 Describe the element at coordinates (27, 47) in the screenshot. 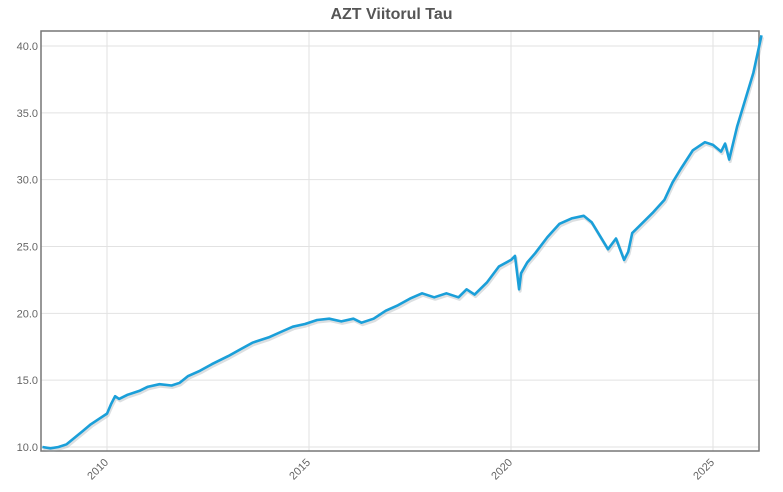

I see `y-tick-label: 40.0` at that location.